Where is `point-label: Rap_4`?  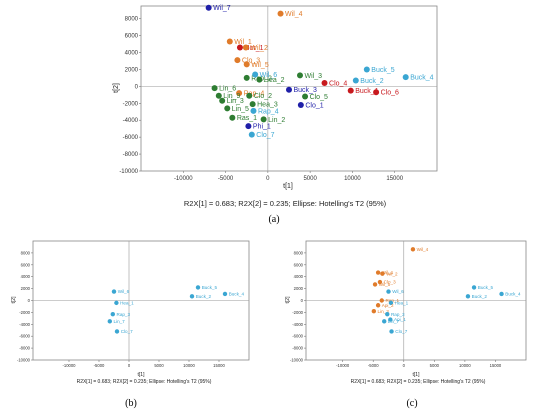
point-label: Rap_4 is located at coordinates (254, 94).